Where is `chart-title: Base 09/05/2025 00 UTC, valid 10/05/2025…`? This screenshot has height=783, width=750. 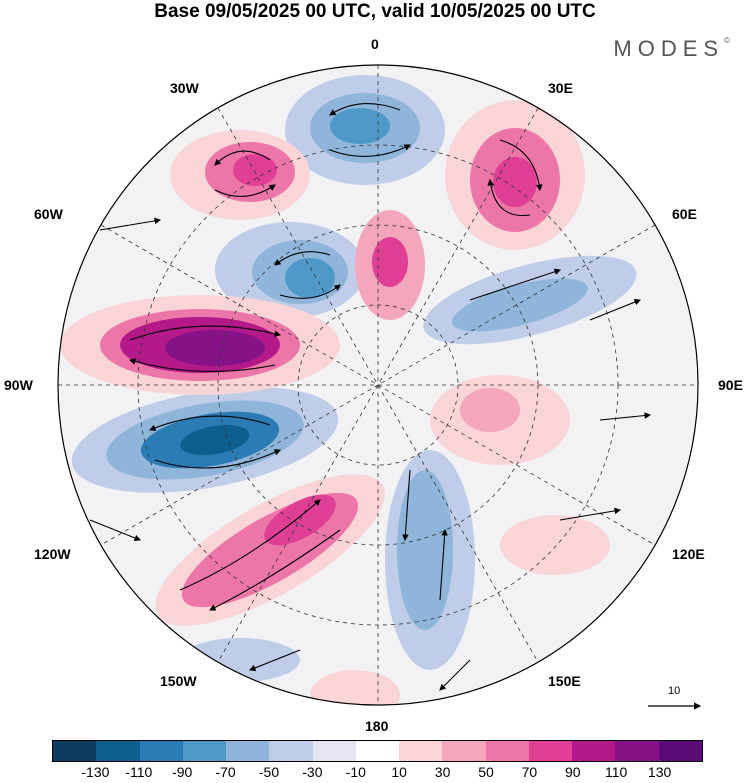 chart-title: Base 09/05/2025 00 UTC, valid 10/05/2025… is located at coordinates (375, 11).